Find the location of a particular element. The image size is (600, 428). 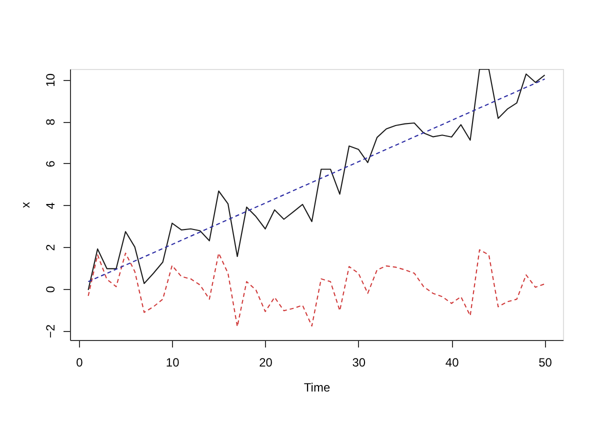

x-tick-label: 30 is located at coordinates (359, 363).